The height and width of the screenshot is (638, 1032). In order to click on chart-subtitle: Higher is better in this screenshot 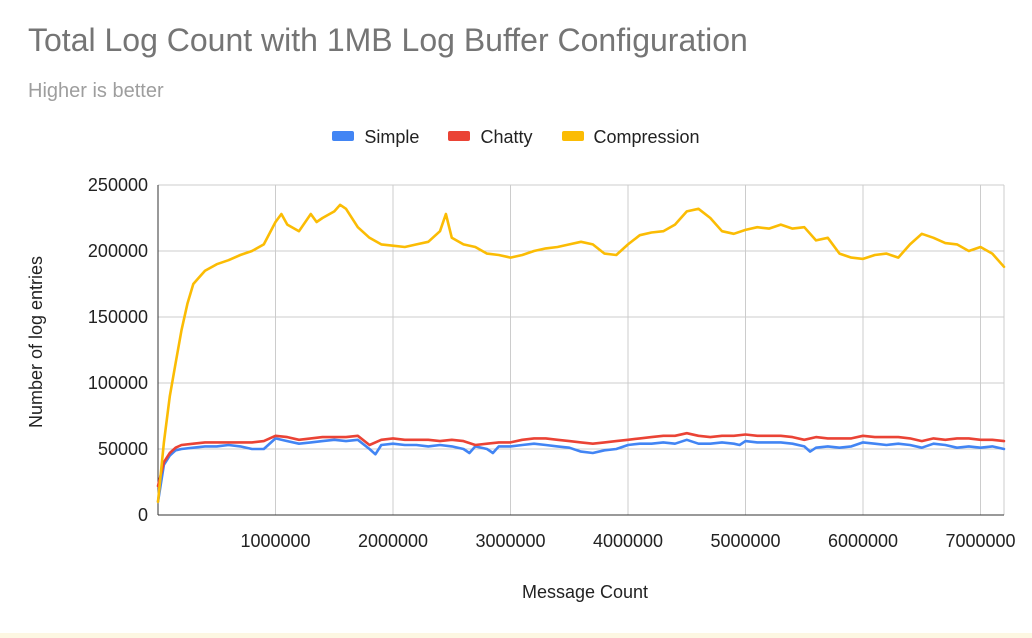, I will do `click(96, 91)`.